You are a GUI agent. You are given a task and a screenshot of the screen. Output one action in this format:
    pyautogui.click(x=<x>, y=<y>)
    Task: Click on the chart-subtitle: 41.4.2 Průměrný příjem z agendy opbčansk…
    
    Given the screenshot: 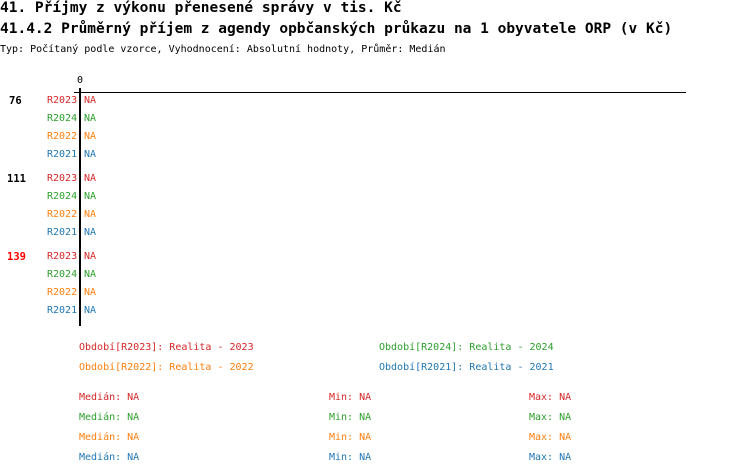 What is the action you would take?
    pyautogui.click(x=336, y=29)
    